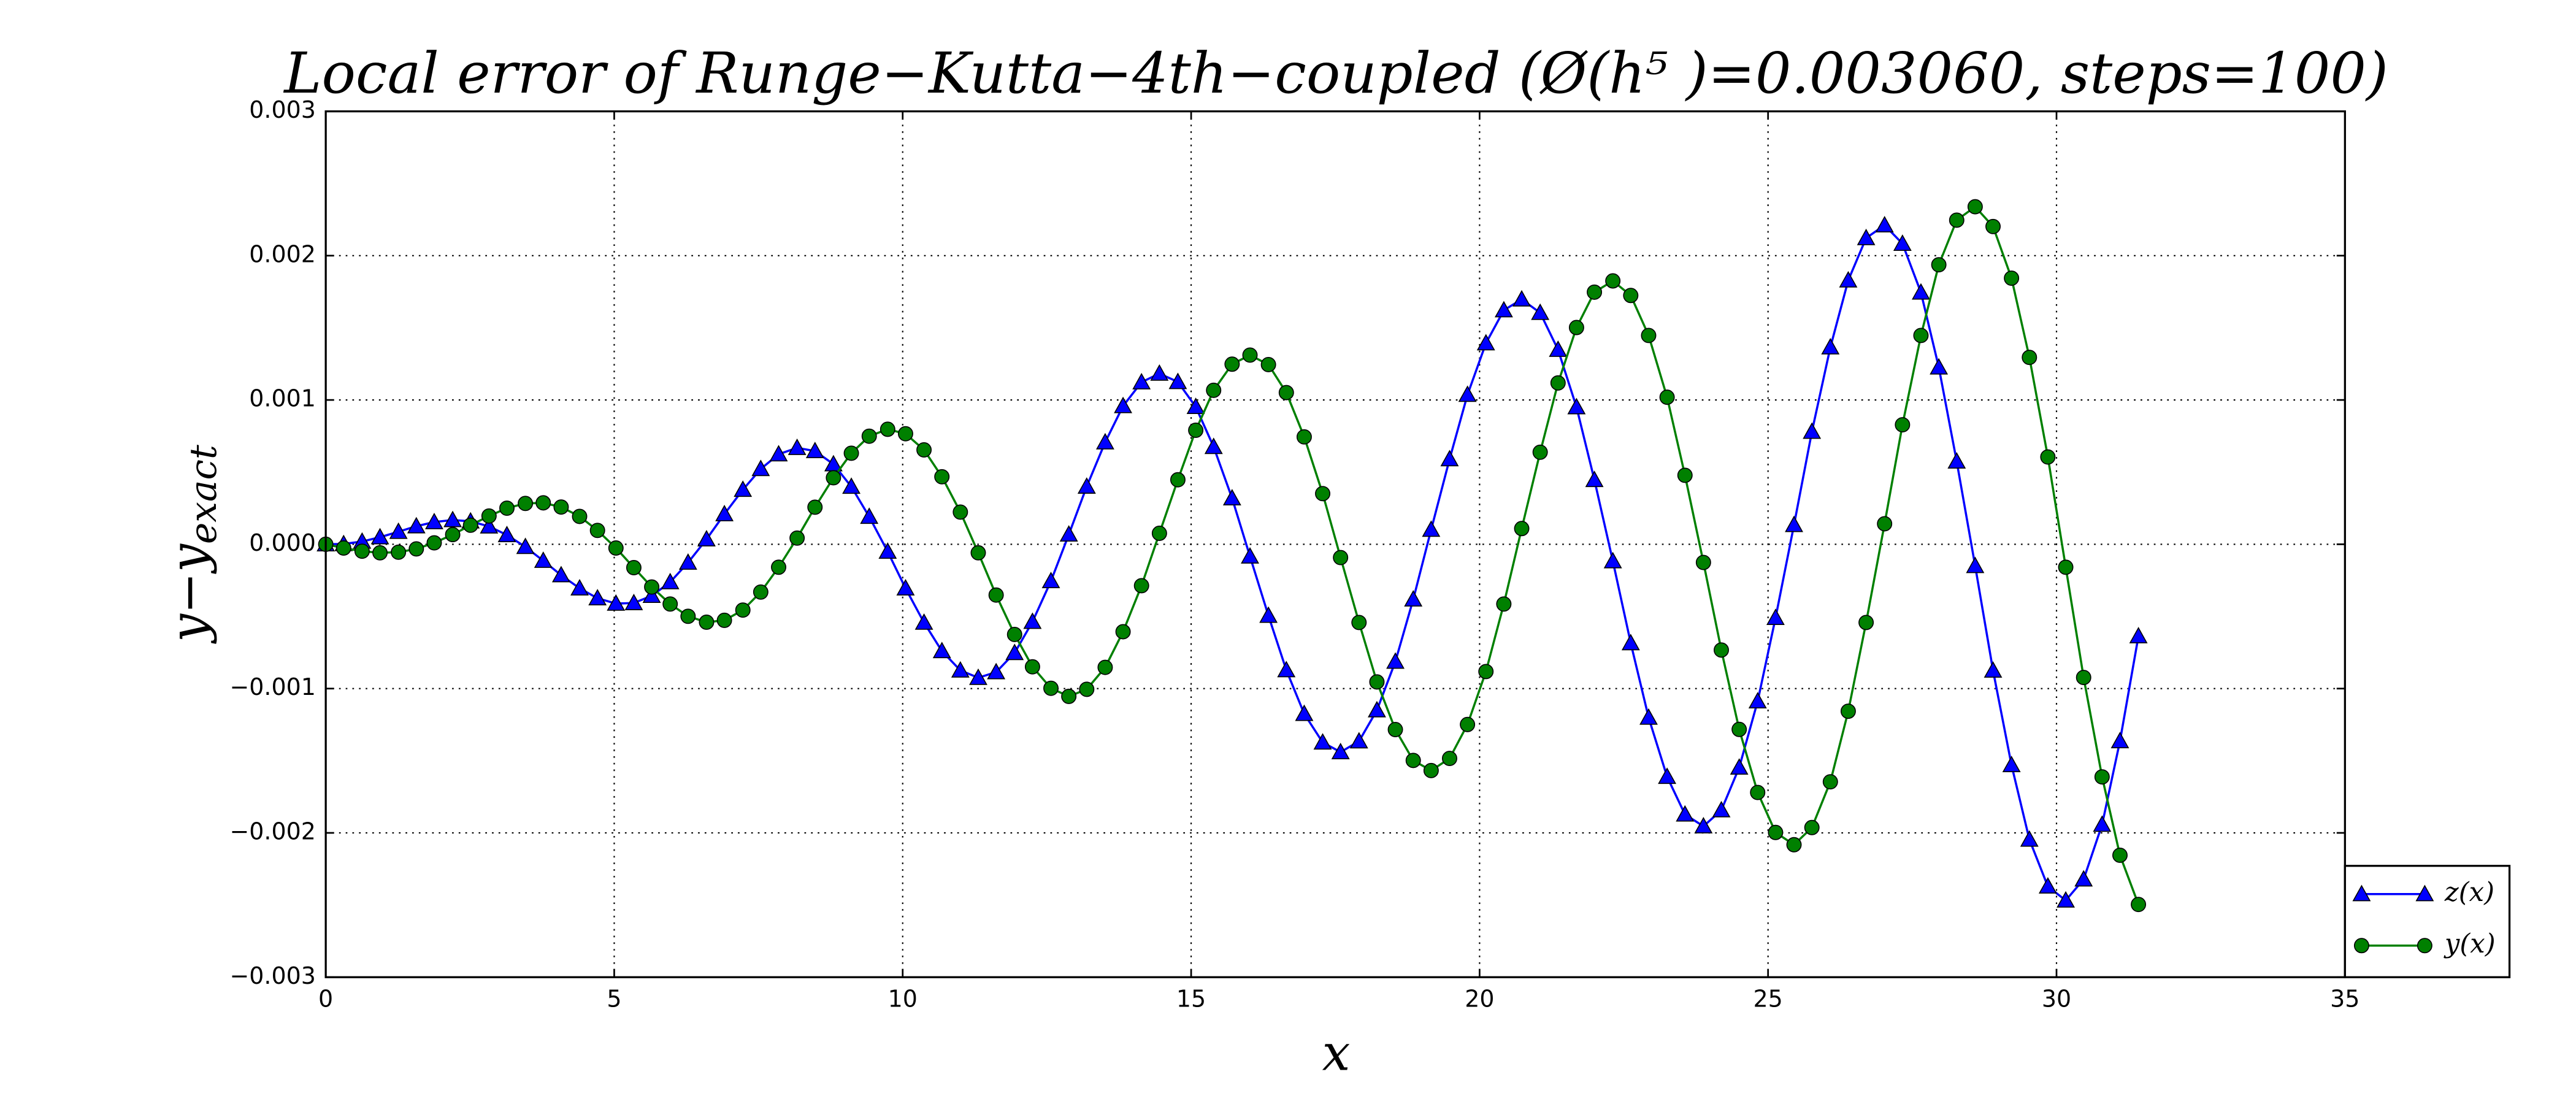 The height and width of the screenshot is (1104, 2576). What do you see at coordinates (1191, 999) in the screenshot?
I see `x-tick-label: 15` at bounding box center [1191, 999].